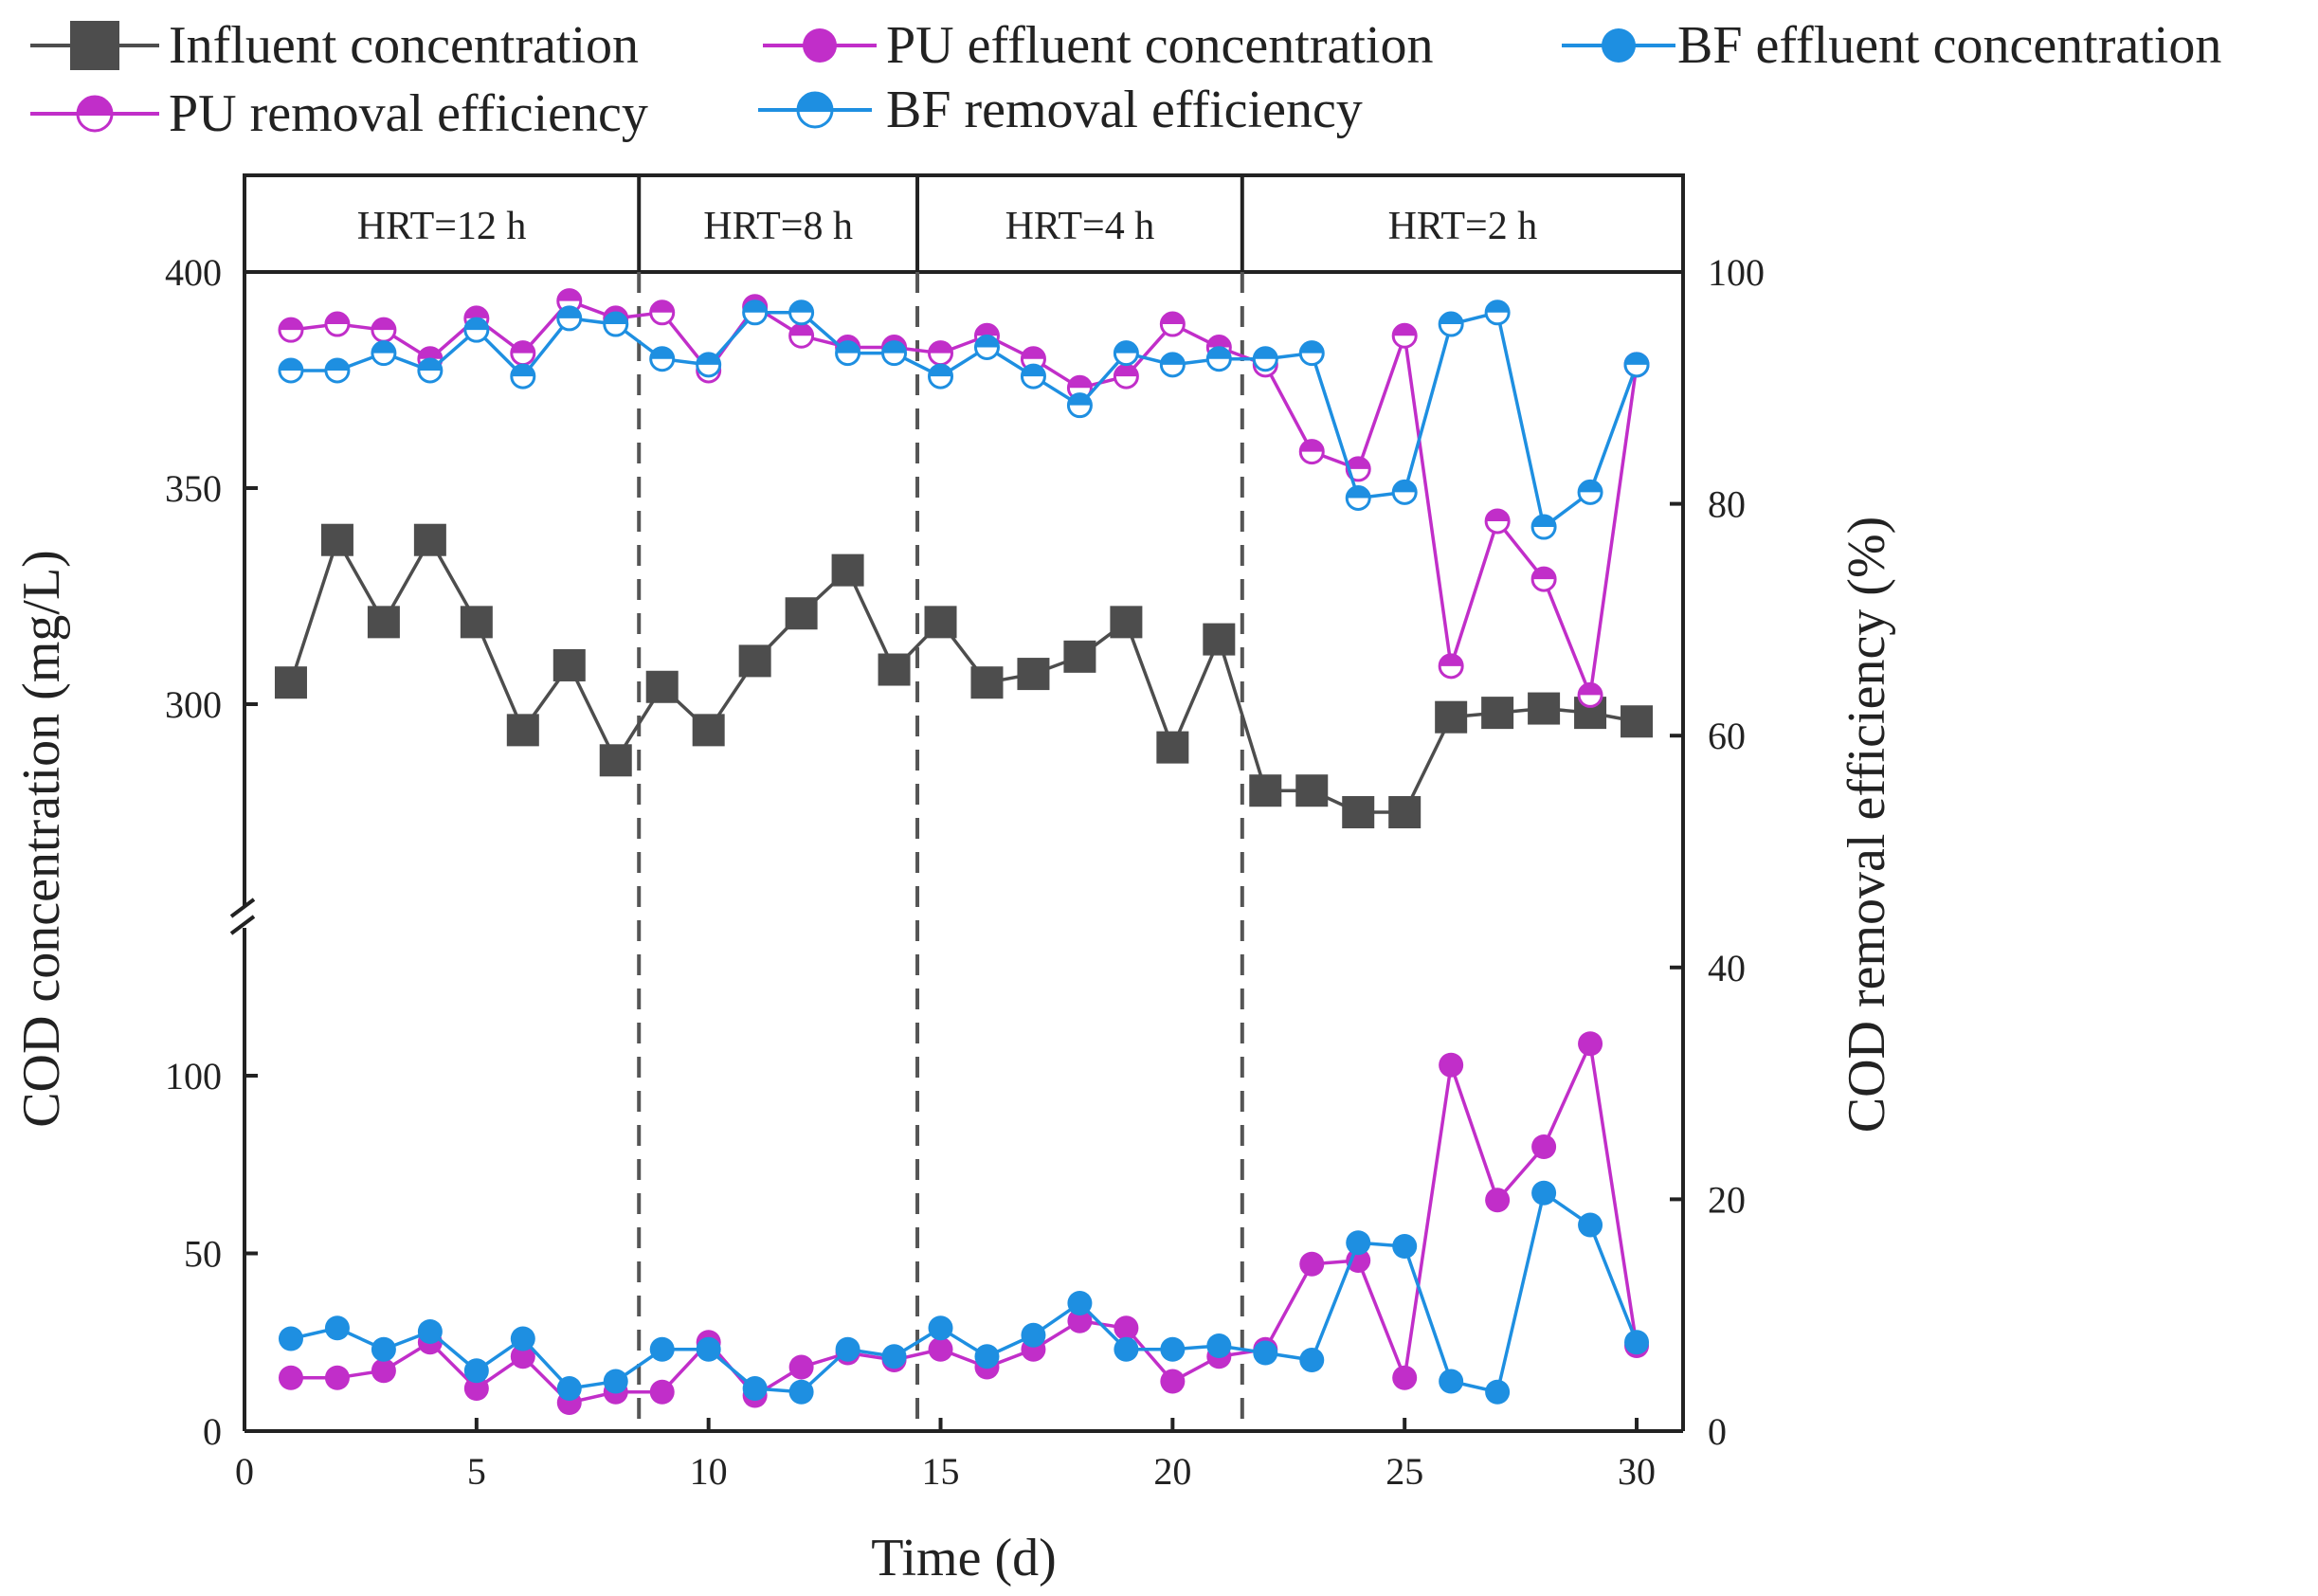 This screenshot has width=2318, height=1596. I want to click on right-tick-label: 100, so click(1736, 273).